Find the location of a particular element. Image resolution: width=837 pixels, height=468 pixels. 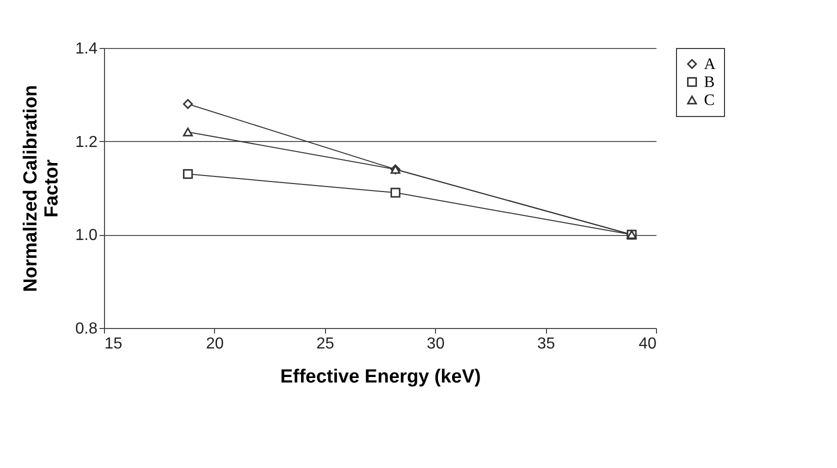

x-tick-label: 25 is located at coordinates (325, 344).